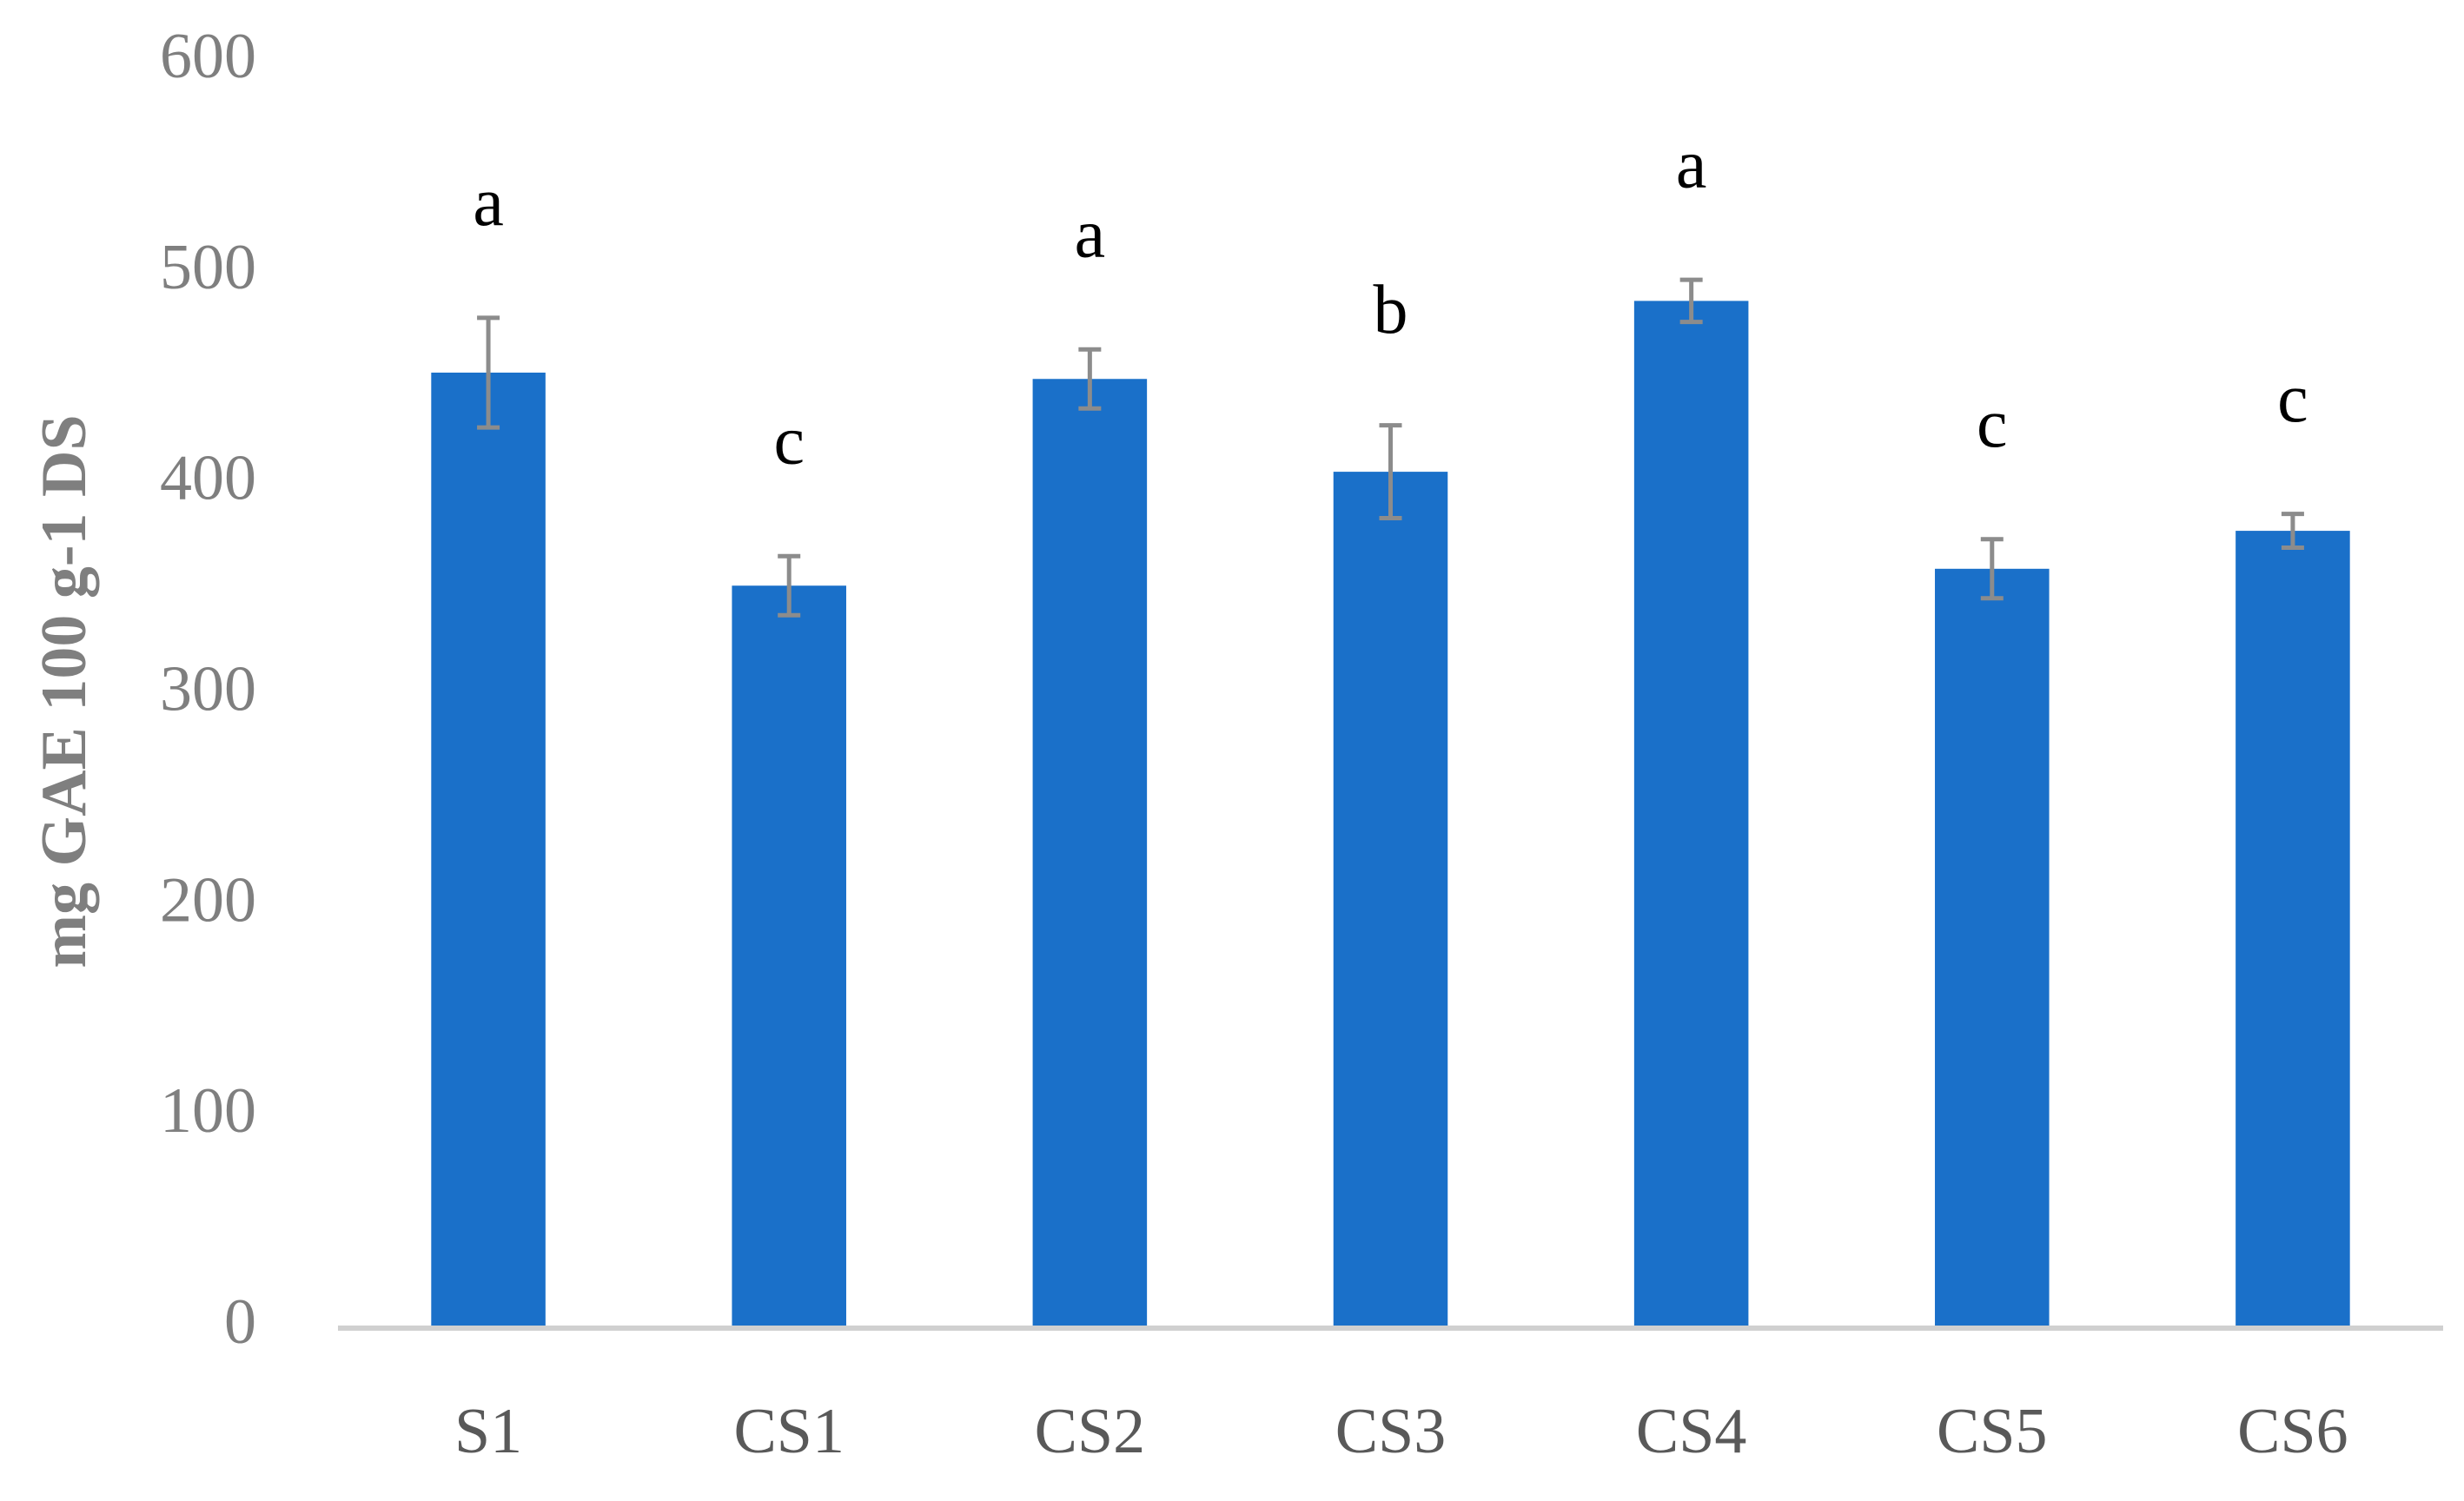  What do you see at coordinates (208, 900) in the screenshot?
I see `y-tick-label: 200` at bounding box center [208, 900].